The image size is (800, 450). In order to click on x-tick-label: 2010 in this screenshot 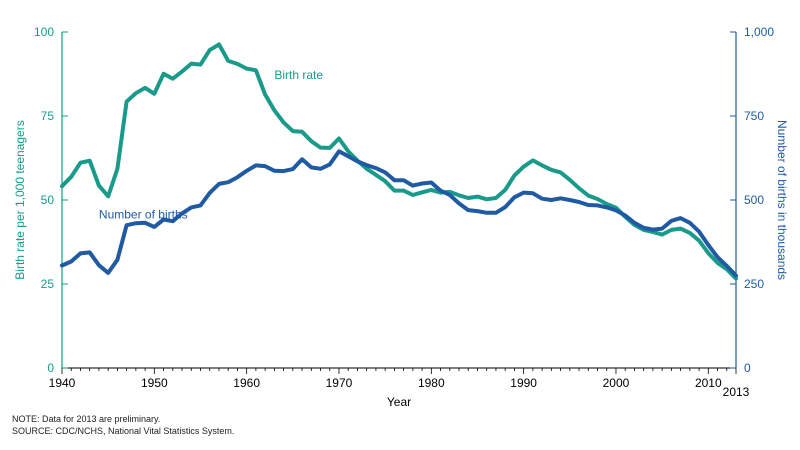, I will do `click(708, 383)`.